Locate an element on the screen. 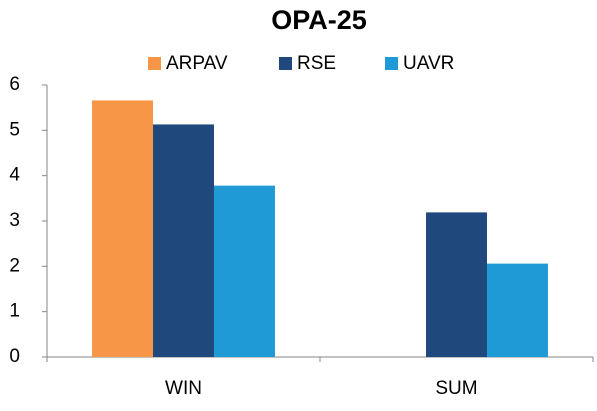 The width and height of the screenshot is (597, 411). legend-label: RSE is located at coordinates (316, 63).